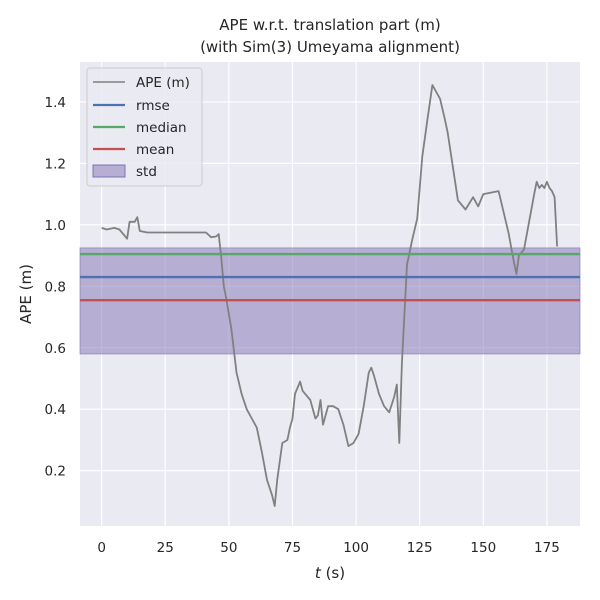 The width and height of the screenshot is (600, 600). What do you see at coordinates (330, 47) in the screenshot?
I see `chart-subtitle: (with Sim(3) Umeyama alignment)` at bounding box center [330, 47].